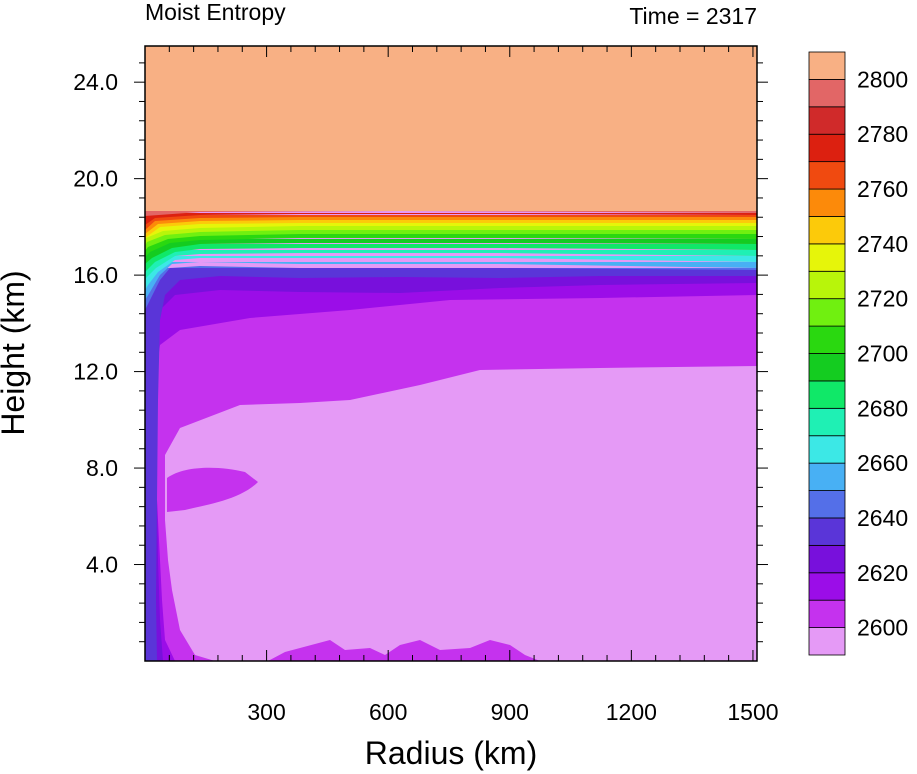 The image size is (917, 774). What do you see at coordinates (882, 408) in the screenshot?
I see `colorbar-label: 2680` at bounding box center [882, 408].